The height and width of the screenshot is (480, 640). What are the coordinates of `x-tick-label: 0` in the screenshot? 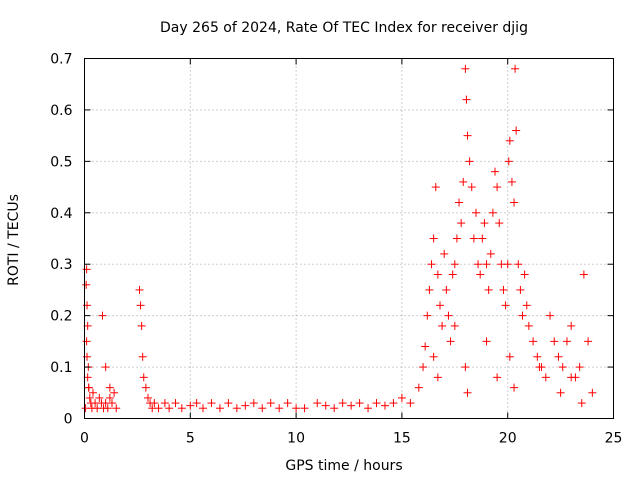 It's located at (84, 439).